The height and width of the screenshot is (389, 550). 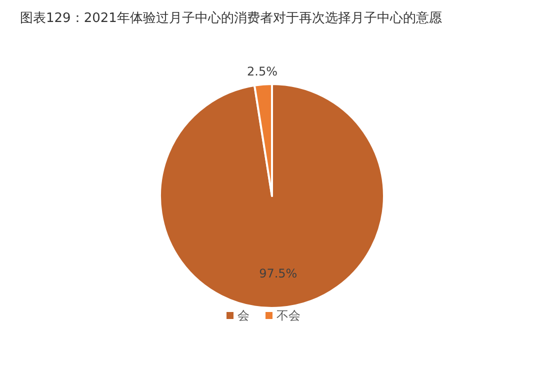 I want to click on data-label: 2.5%, so click(x=262, y=71).